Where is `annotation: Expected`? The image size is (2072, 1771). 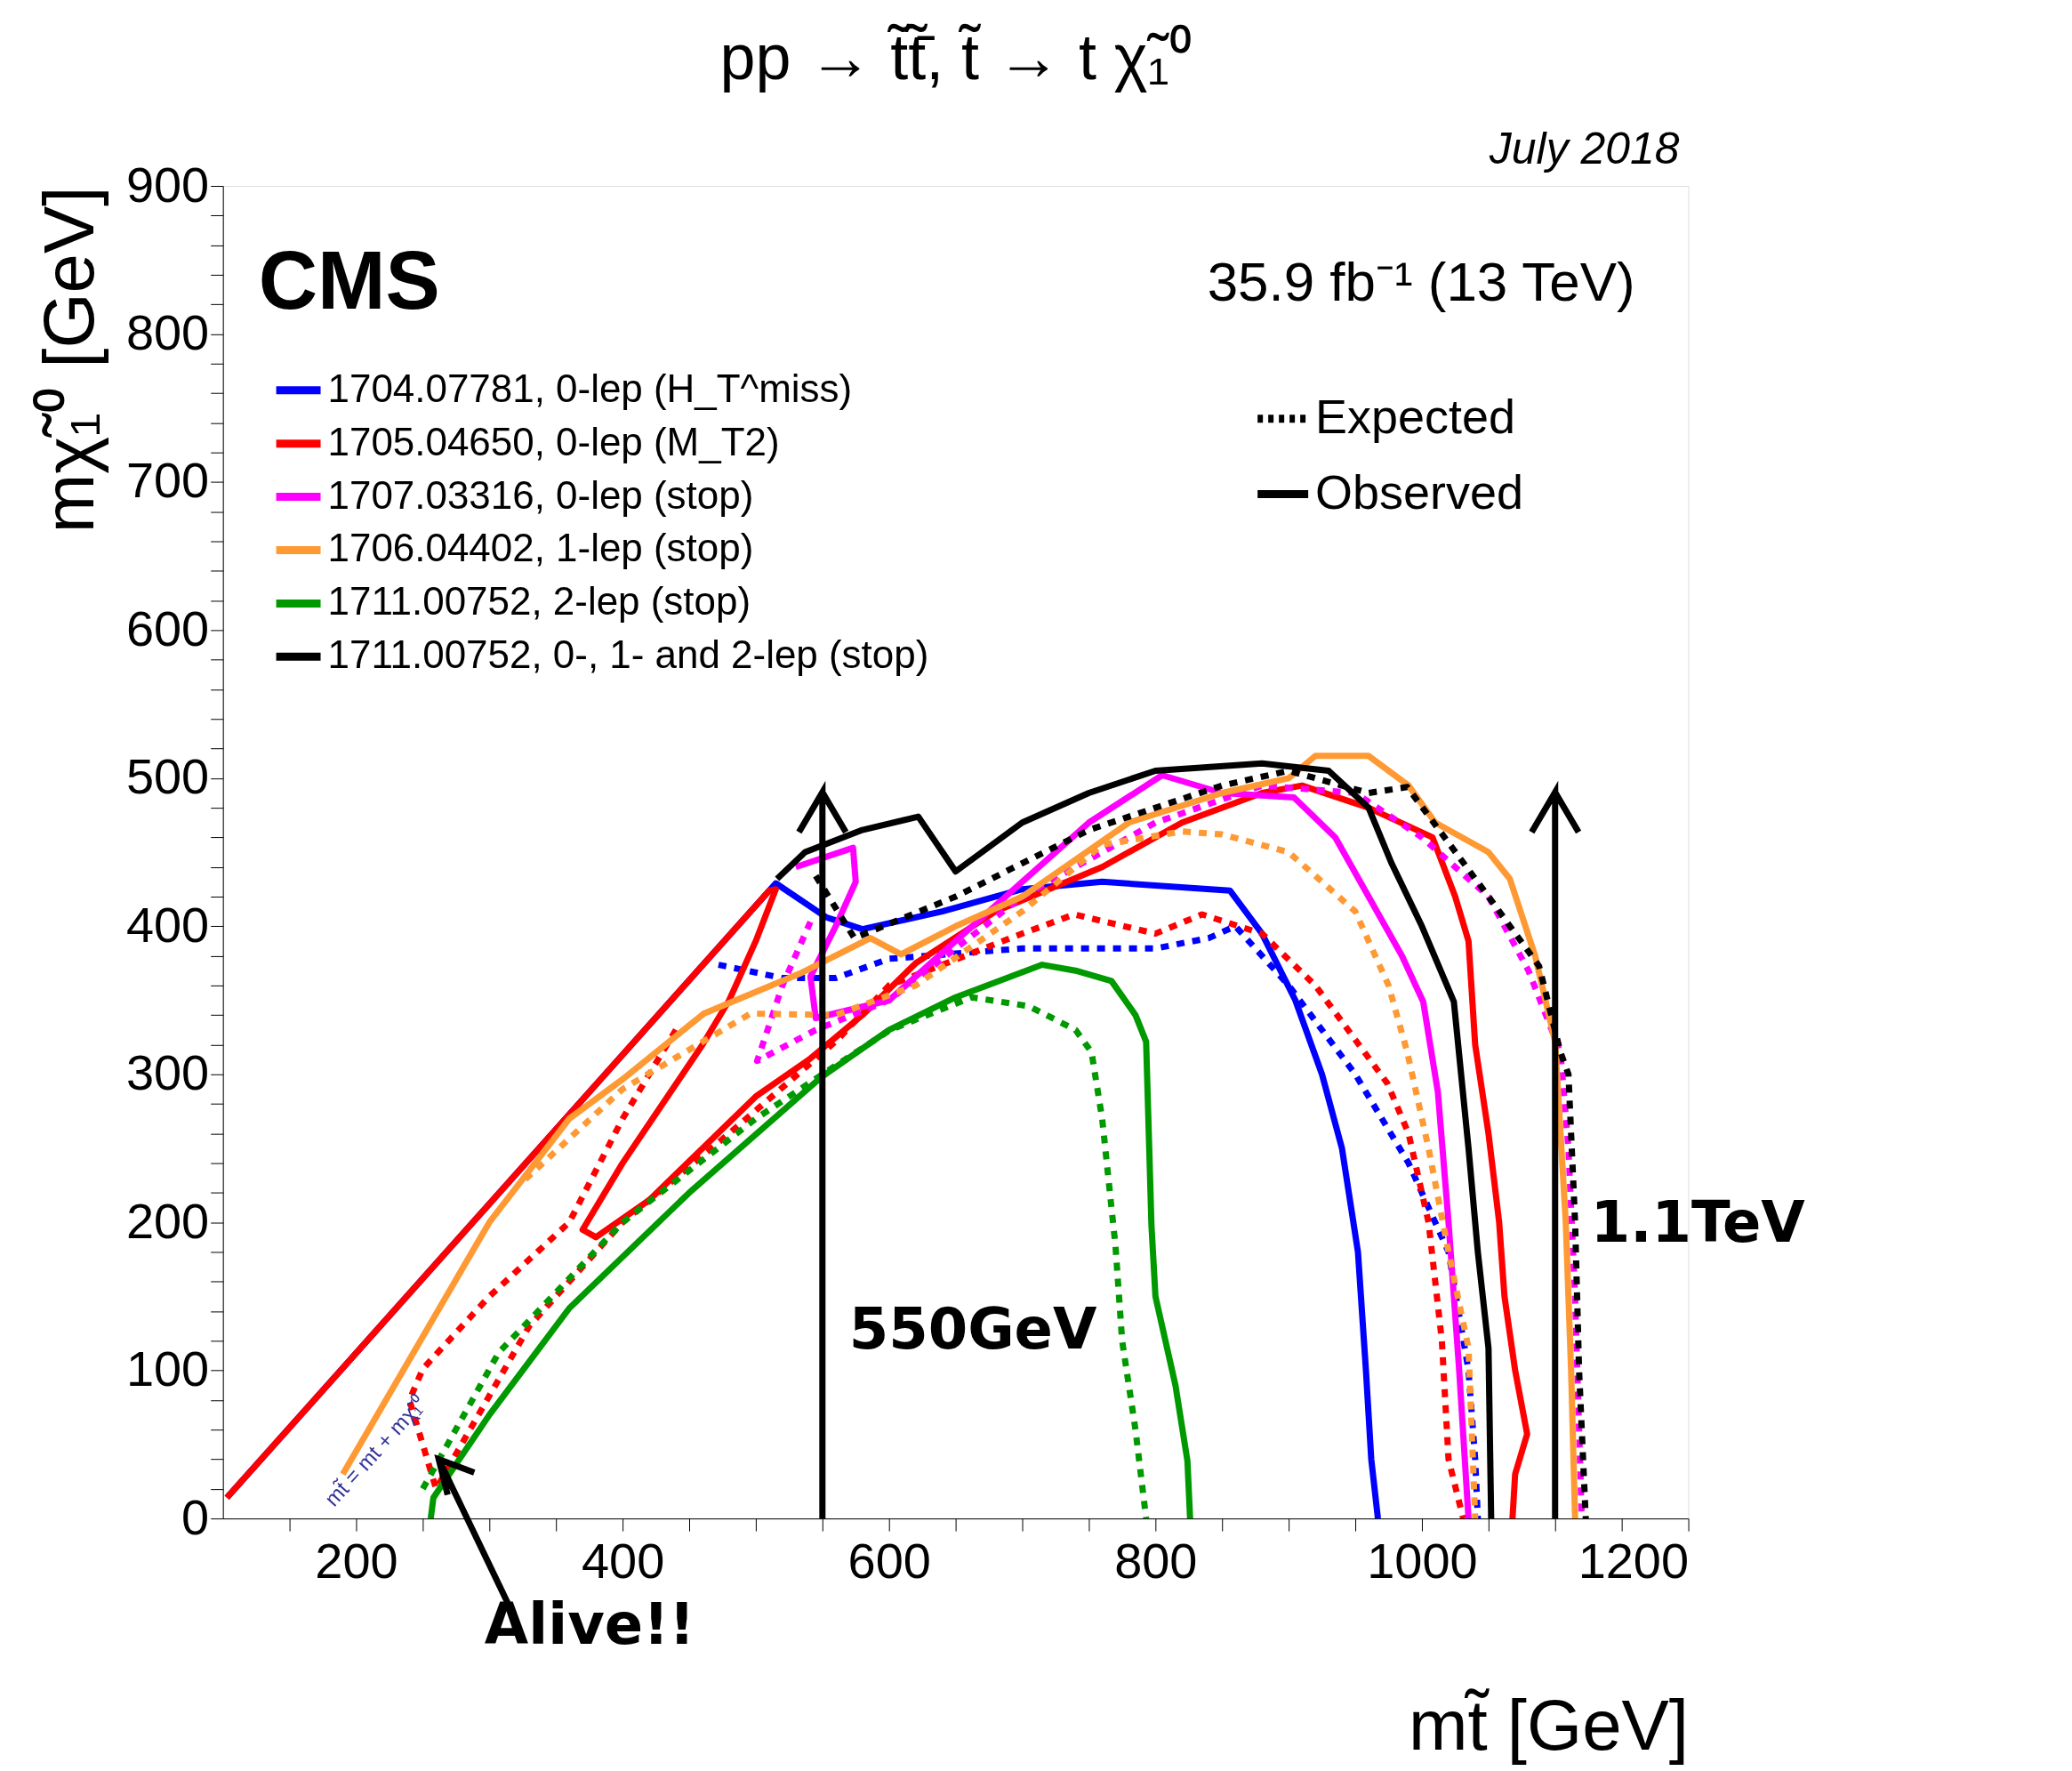
annotation: Expected is located at coordinates (1415, 416).